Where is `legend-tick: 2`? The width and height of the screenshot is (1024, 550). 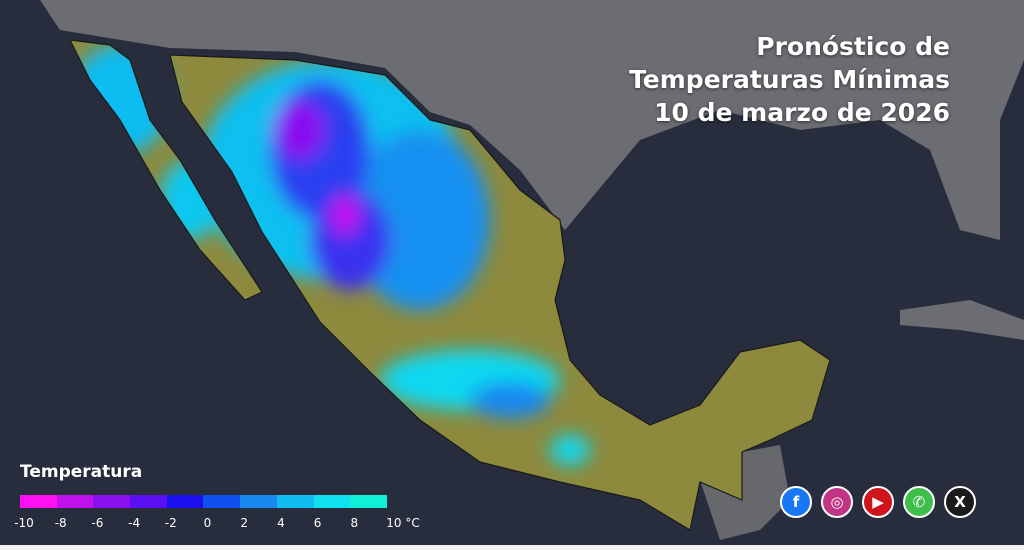 legend-tick: 2 is located at coordinates (244, 523).